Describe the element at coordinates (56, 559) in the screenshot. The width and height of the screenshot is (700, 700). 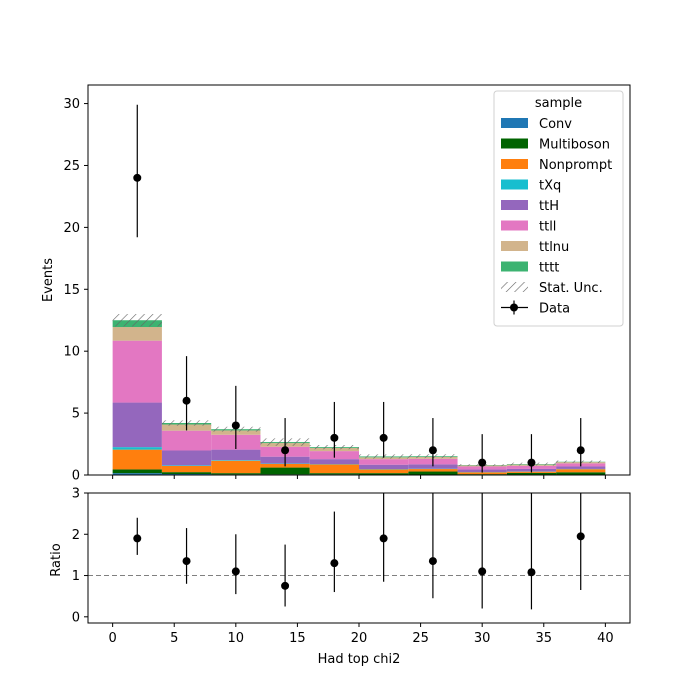
I see `ratio-y-axis-label: Ratio` at that location.